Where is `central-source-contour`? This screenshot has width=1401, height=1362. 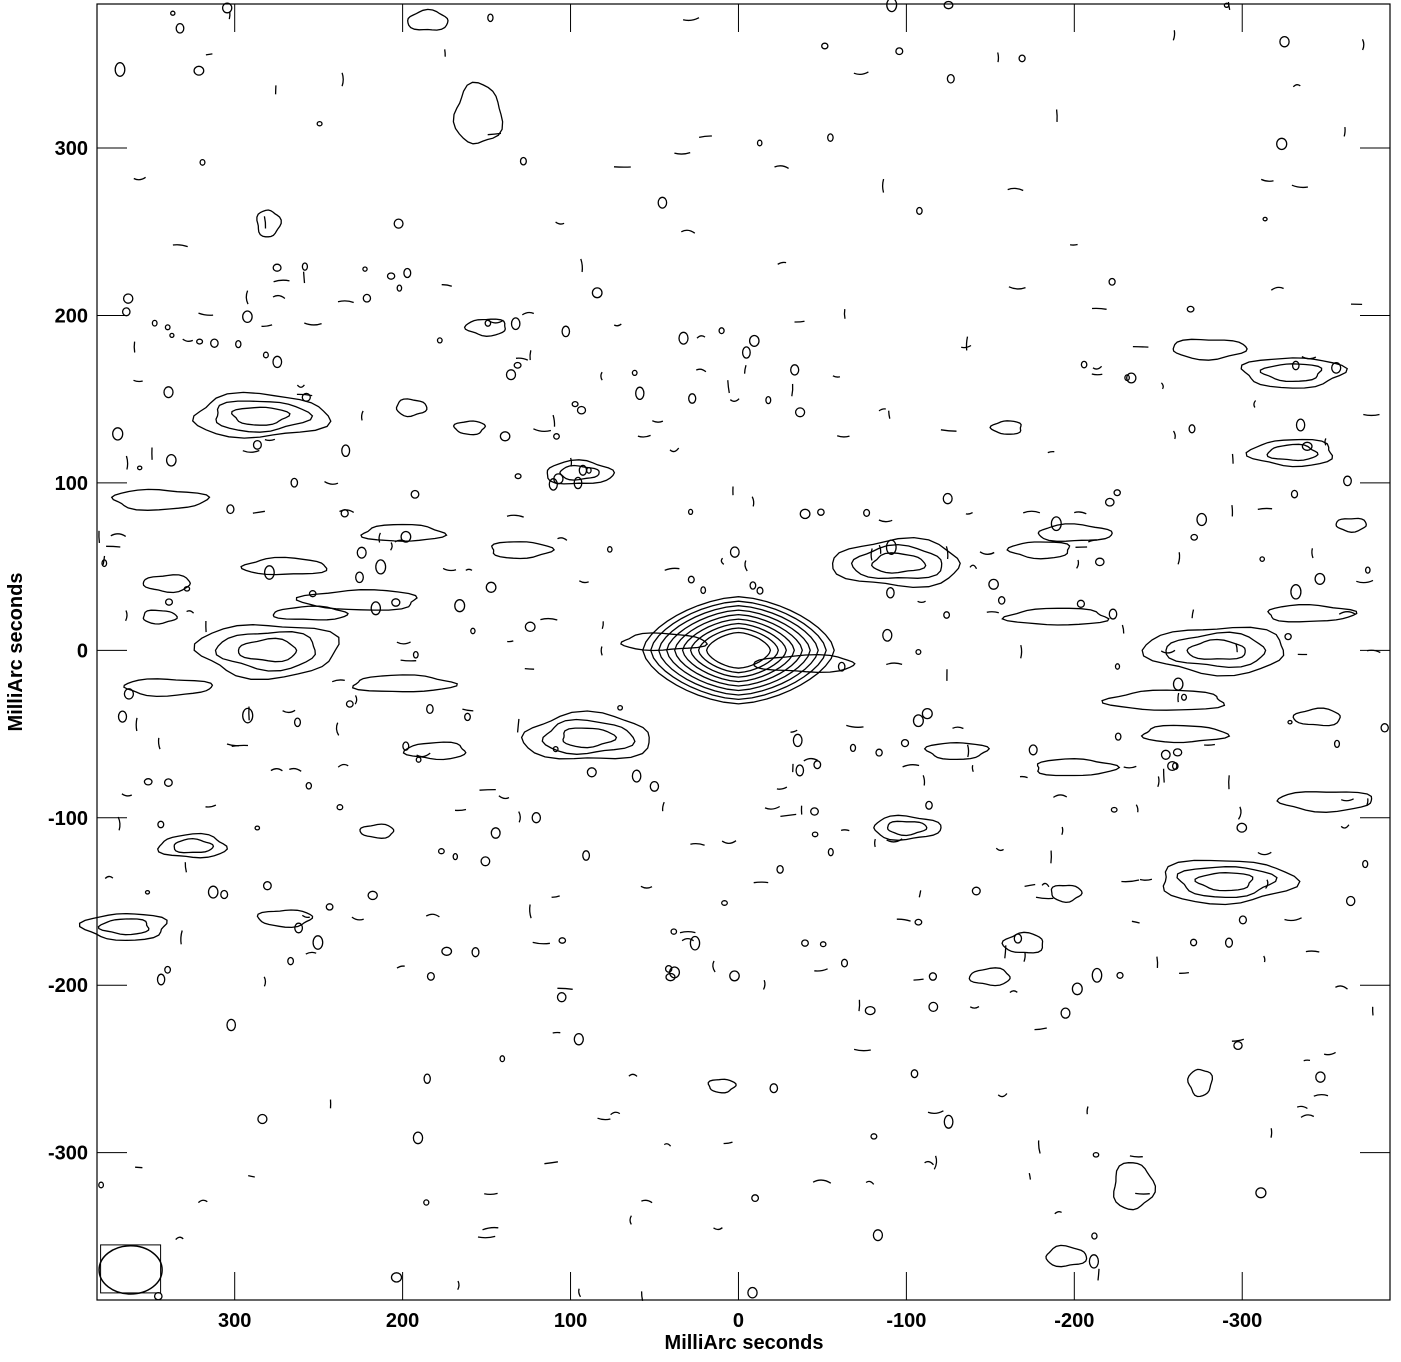
central-source-contour is located at coordinates (739, 651).